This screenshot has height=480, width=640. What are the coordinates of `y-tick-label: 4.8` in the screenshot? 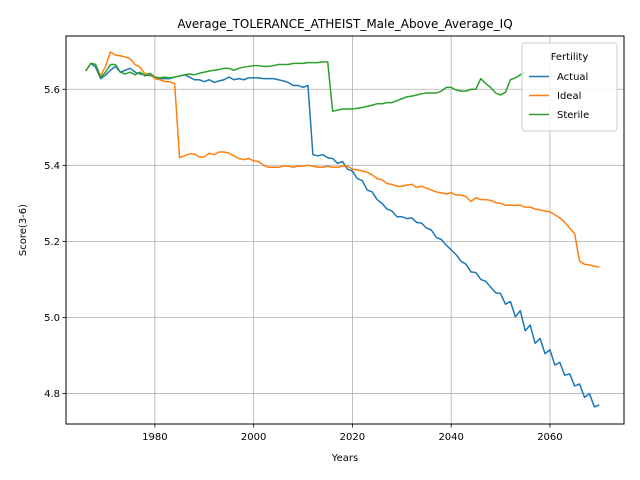 It's located at (52, 394).